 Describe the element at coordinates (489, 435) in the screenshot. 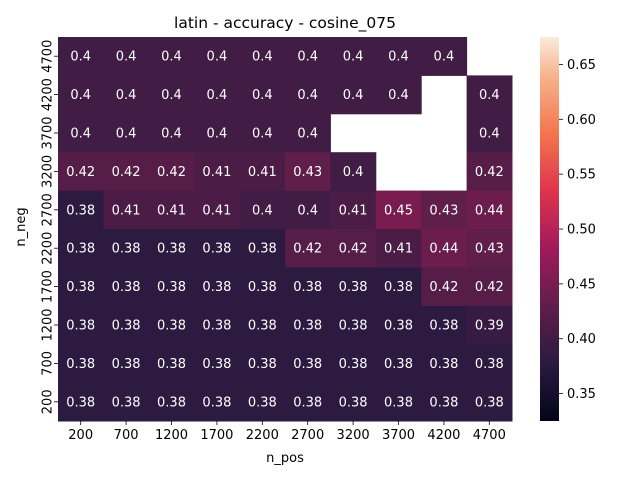

I see `x-tick-label: 4700` at that location.